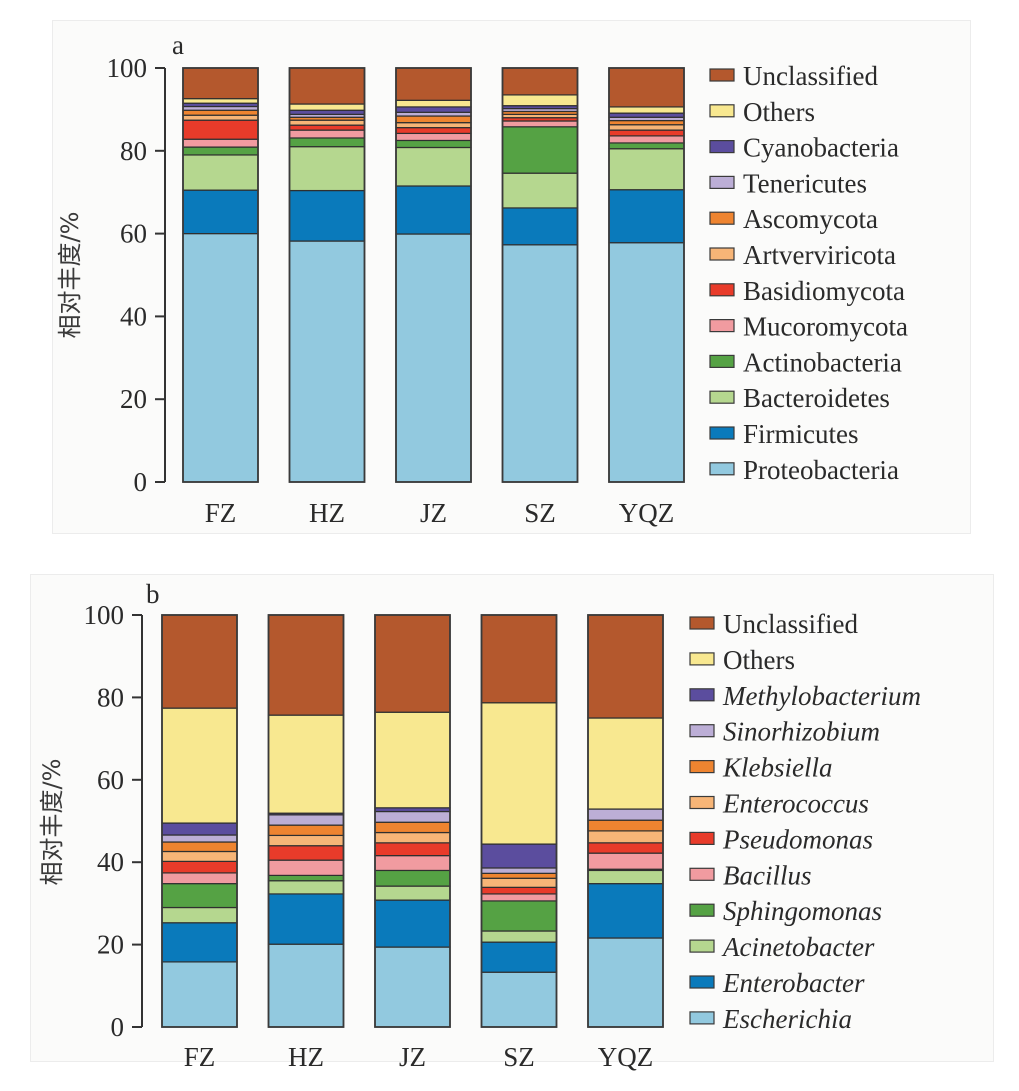 The image size is (1019, 1091). I want to click on x-tick-label: JZ, so click(412, 1057).